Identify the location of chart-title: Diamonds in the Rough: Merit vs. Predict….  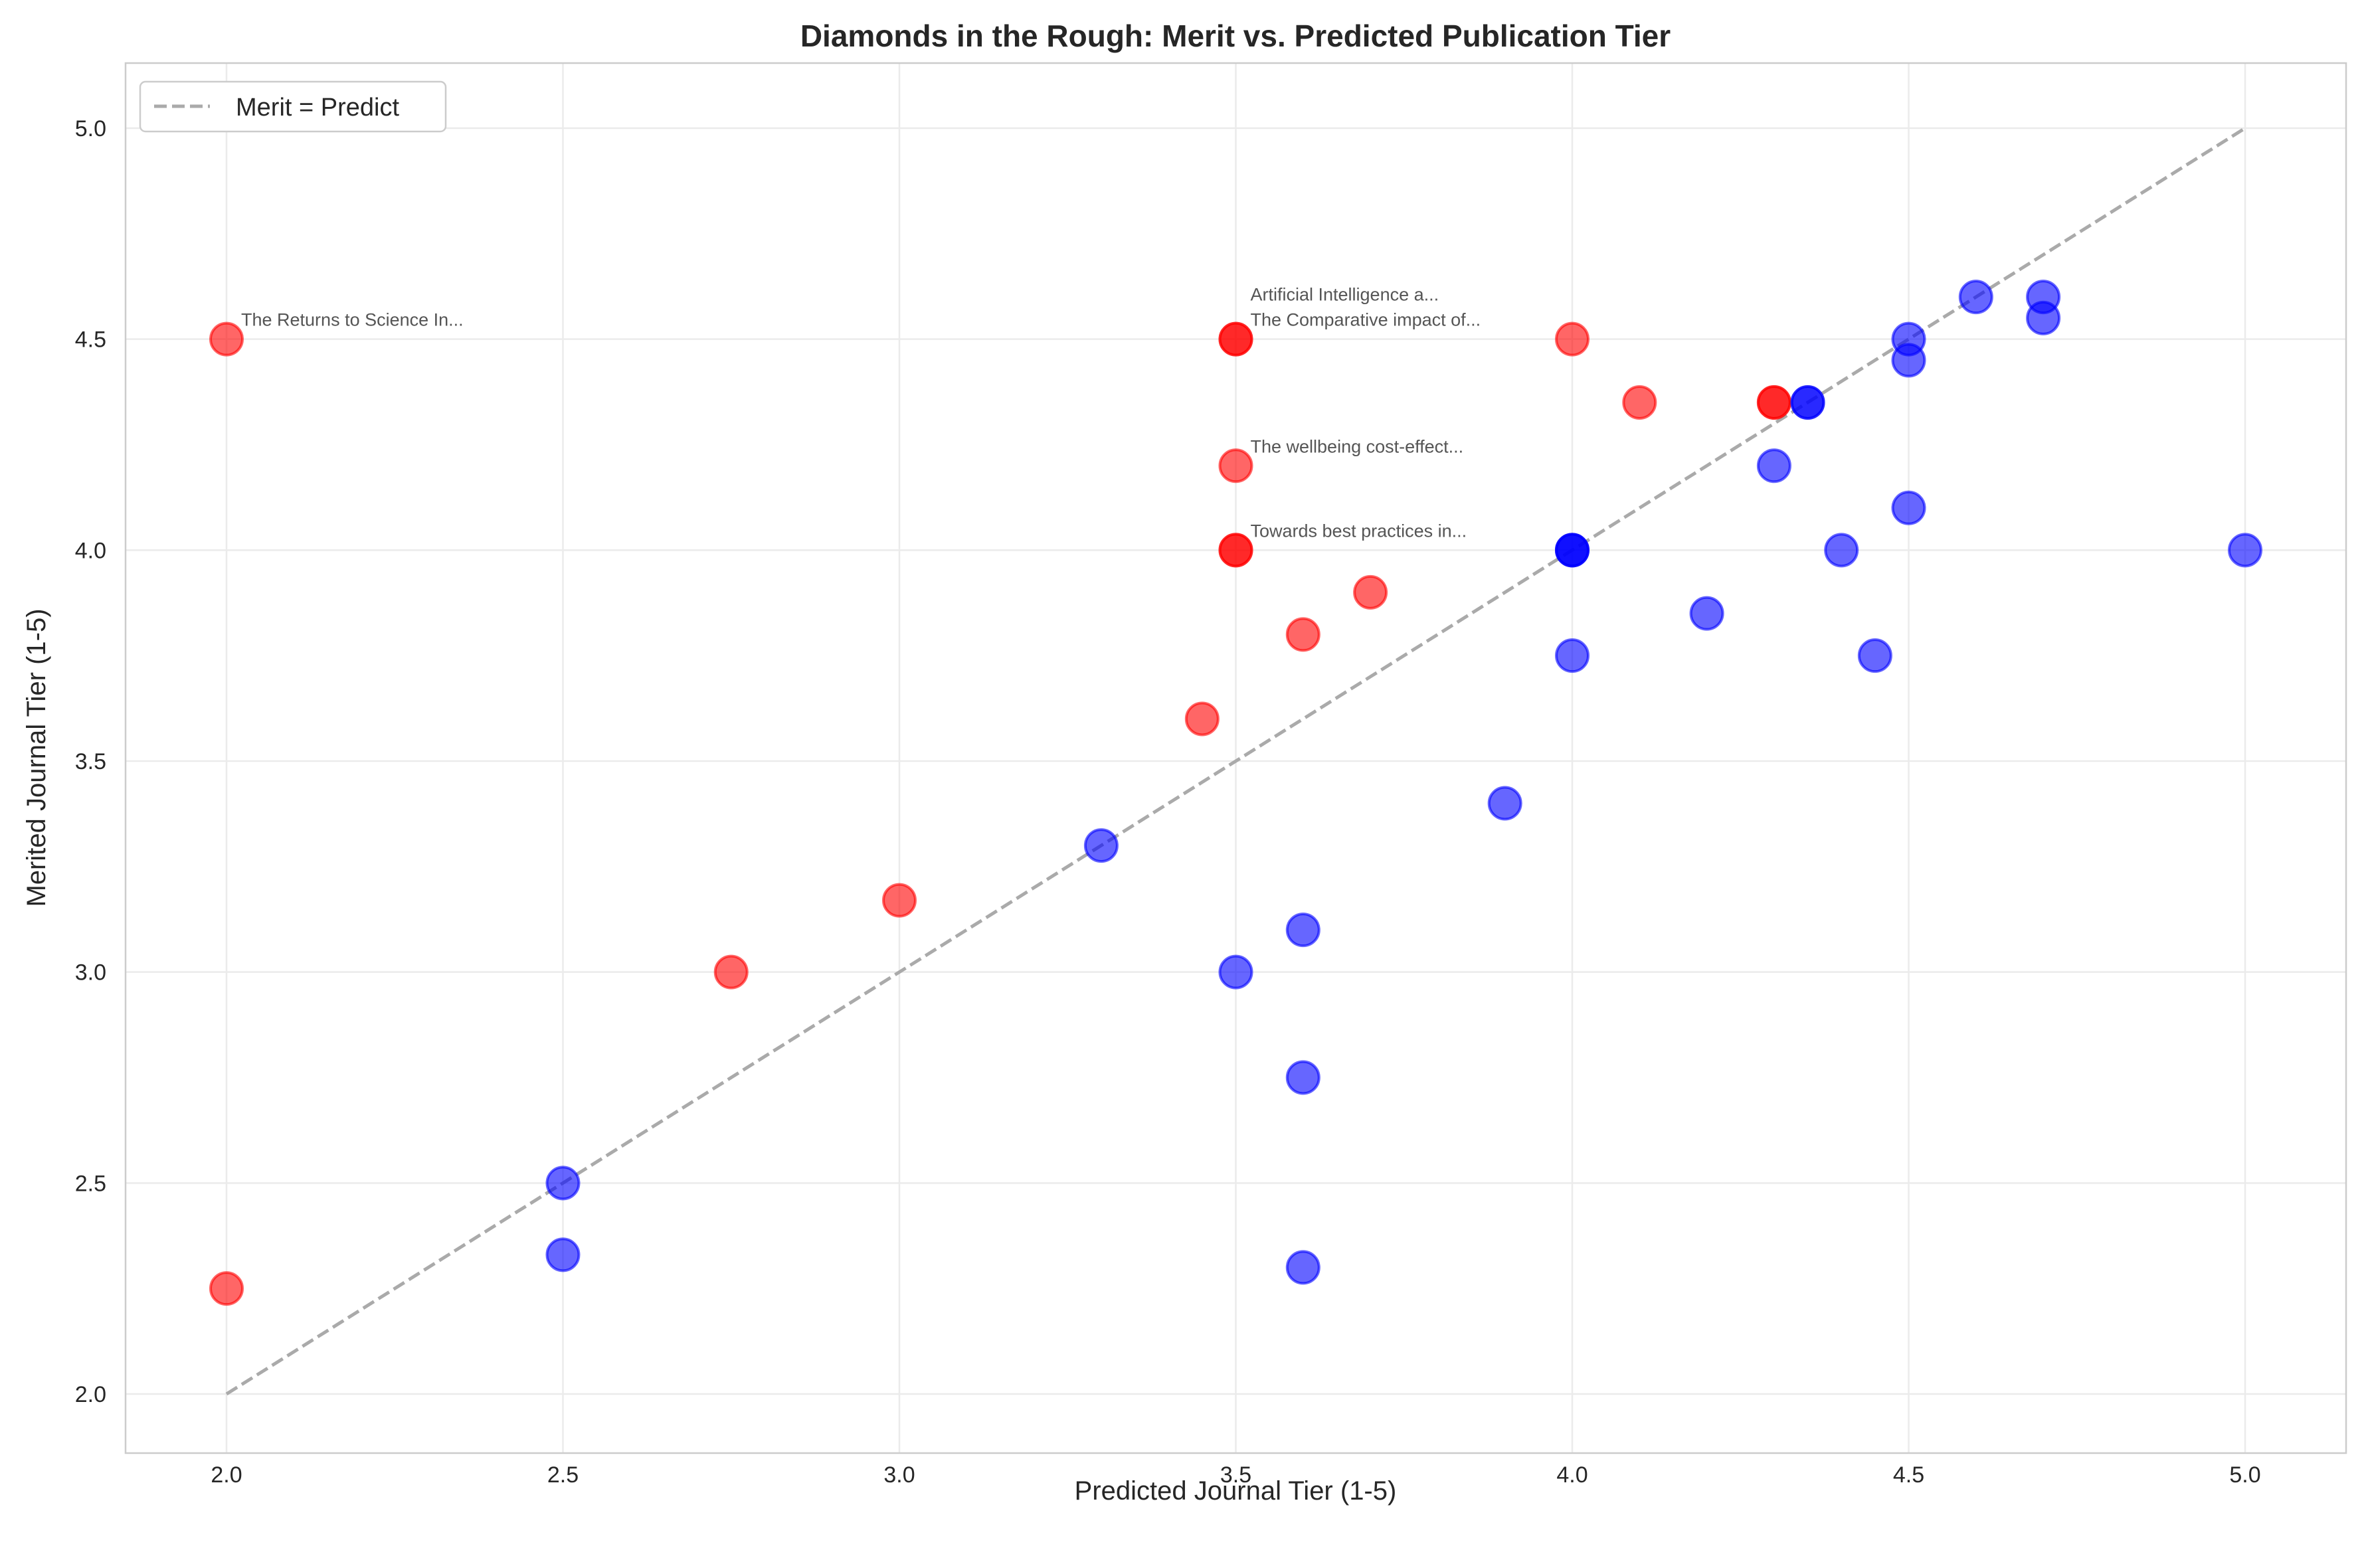
(1235, 36).